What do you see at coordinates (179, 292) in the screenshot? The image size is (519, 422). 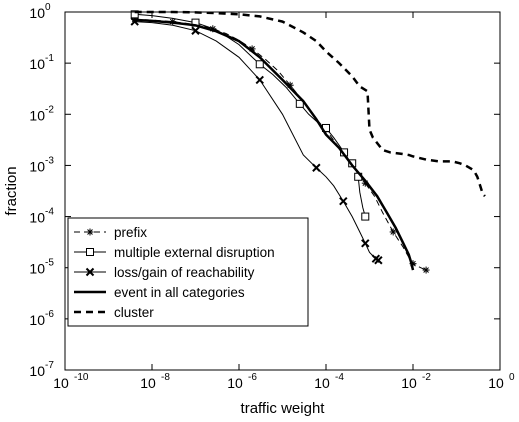 I see `legend-label: event in all categories` at bounding box center [179, 292].